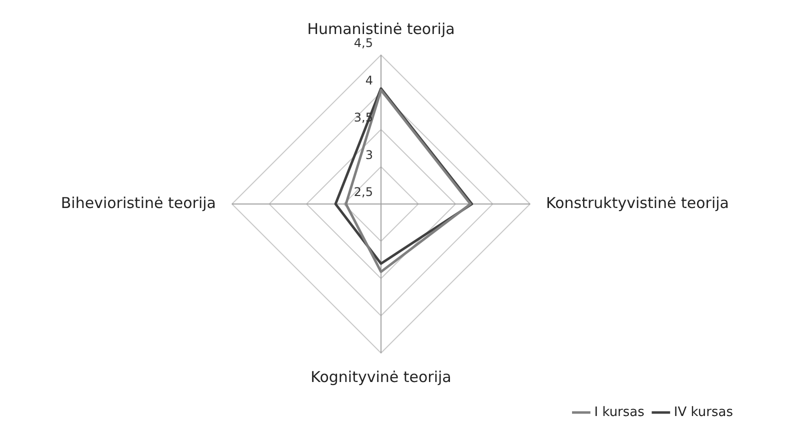  I want to click on y-tick-label: 4, so click(369, 80).